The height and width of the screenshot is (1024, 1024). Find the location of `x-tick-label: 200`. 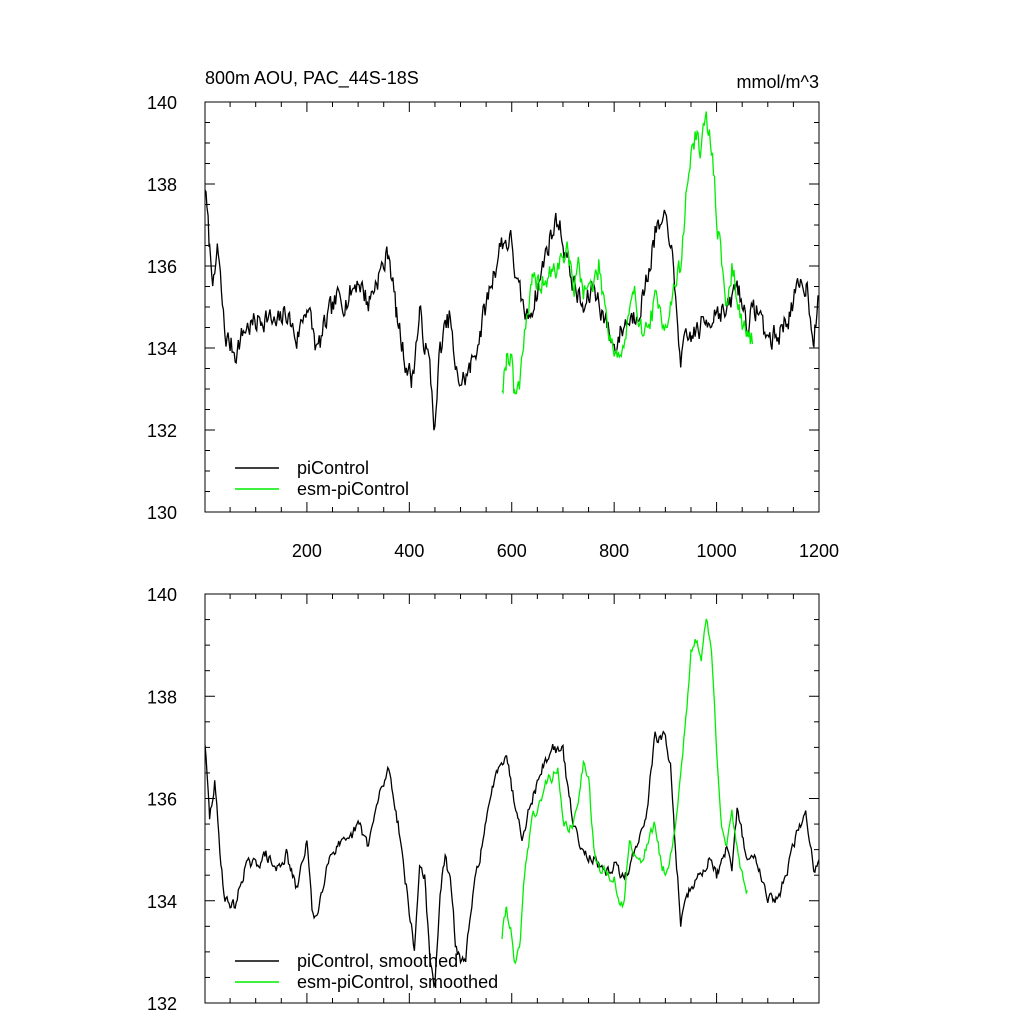

x-tick-label: 200 is located at coordinates (307, 551).